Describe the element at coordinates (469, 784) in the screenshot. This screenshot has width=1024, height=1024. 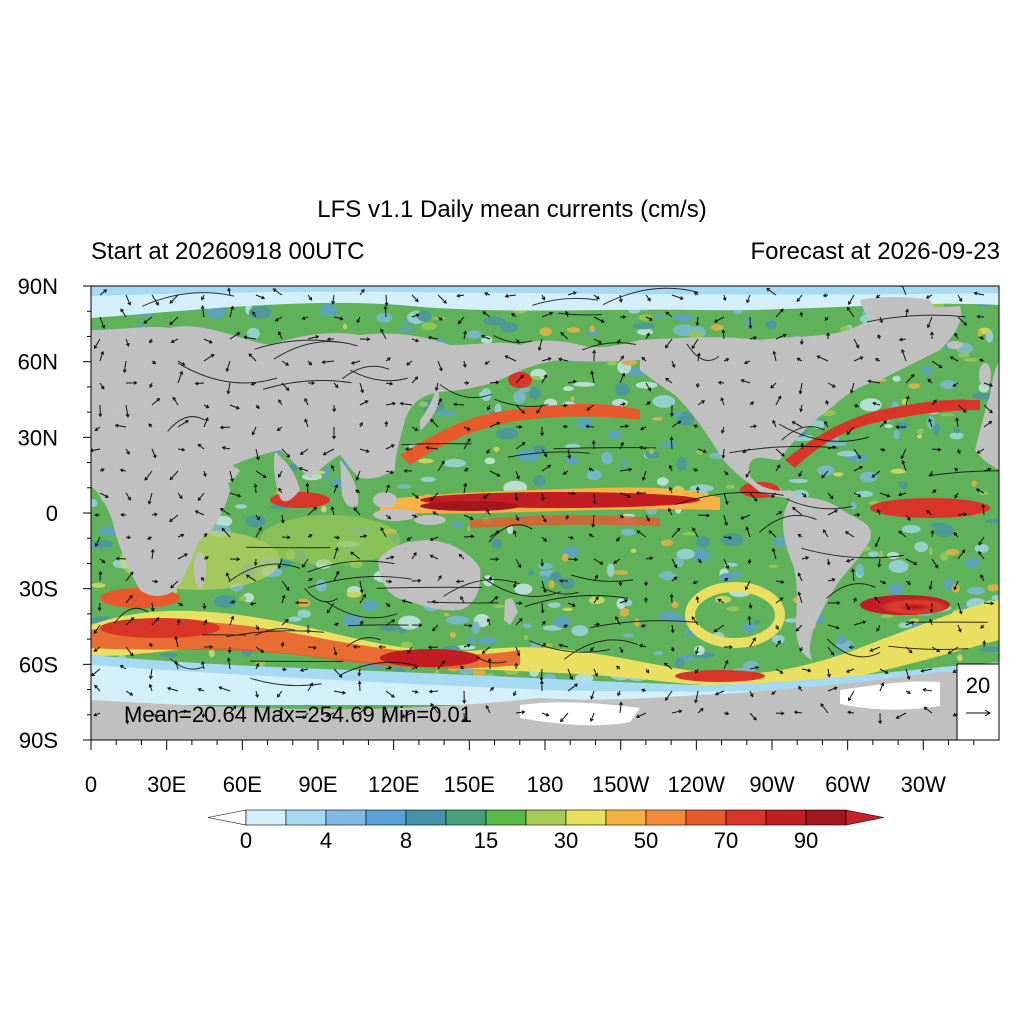
I see `lon-tick-label: 150E` at that location.